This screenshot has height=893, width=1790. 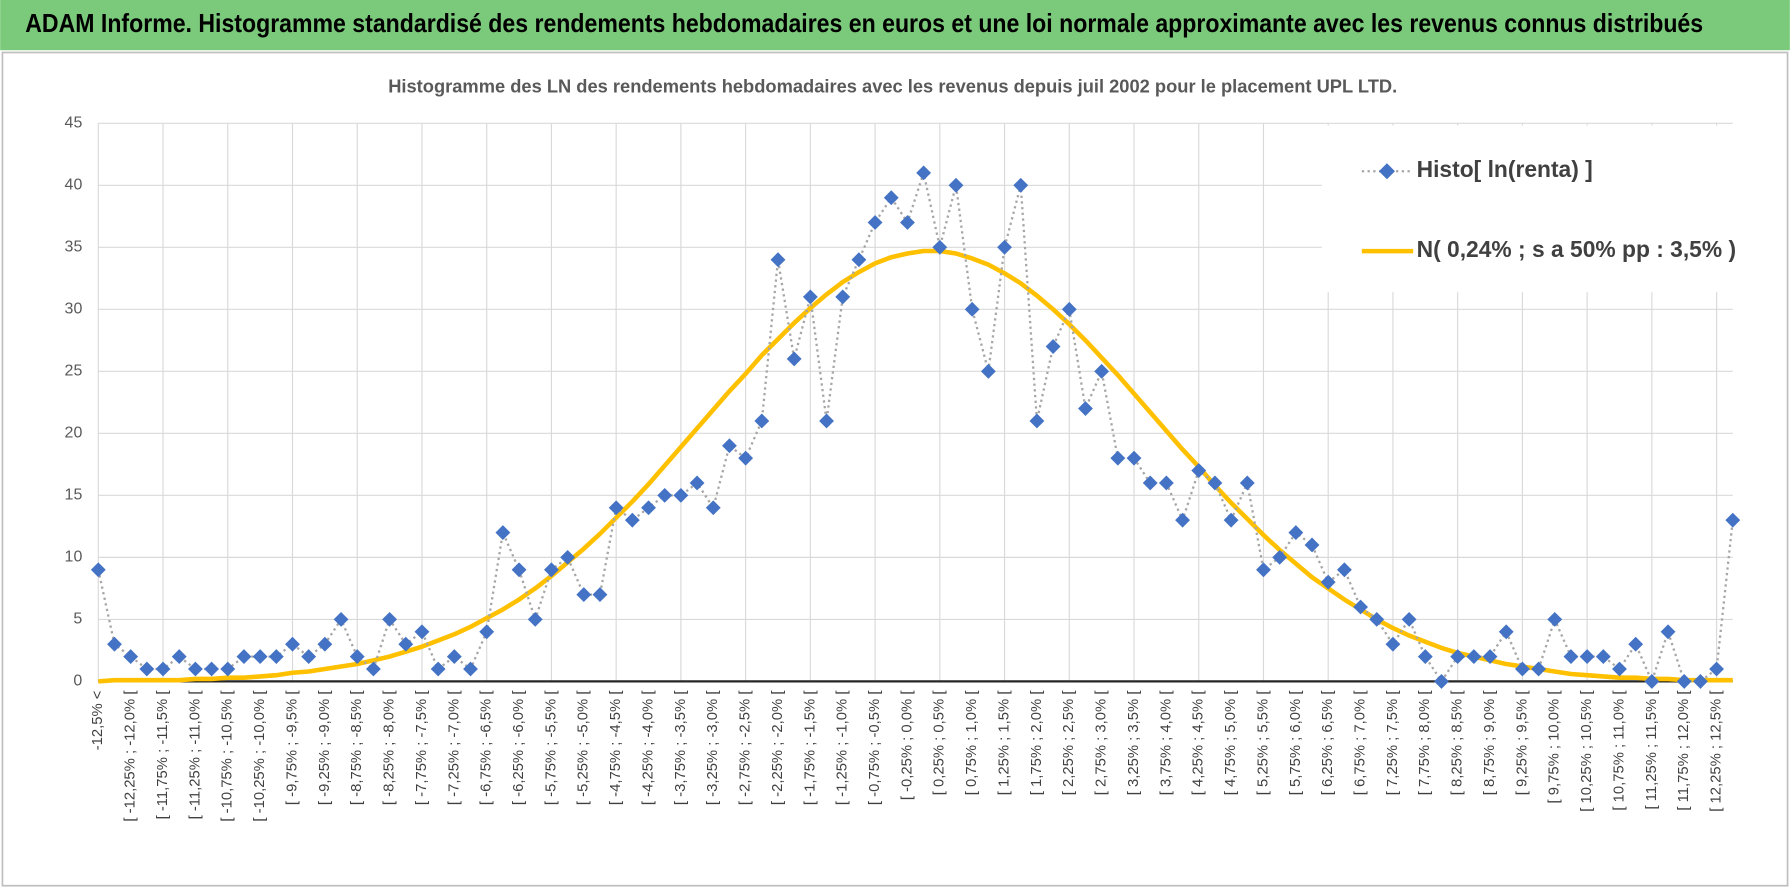 What do you see at coordinates (163, 755) in the screenshot?
I see `x-tick-label: [ -11,75% ; -11,5% [` at bounding box center [163, 755].